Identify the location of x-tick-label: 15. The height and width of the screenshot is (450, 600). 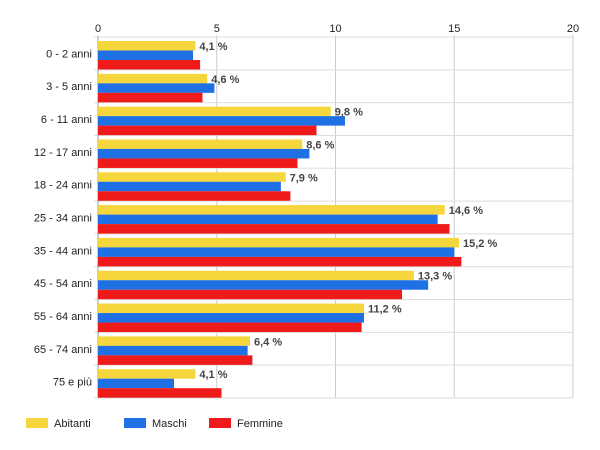
(454, 29).